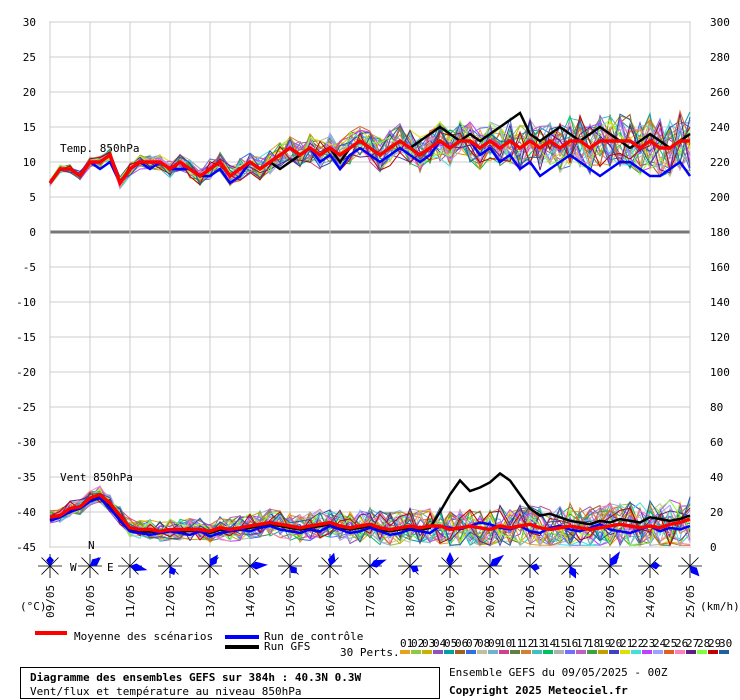 The width and height of the screenshot is (740, 700). Describe the element at coordinates (615, 643) in the screenshot. I see `pert-number: 20` at that location.